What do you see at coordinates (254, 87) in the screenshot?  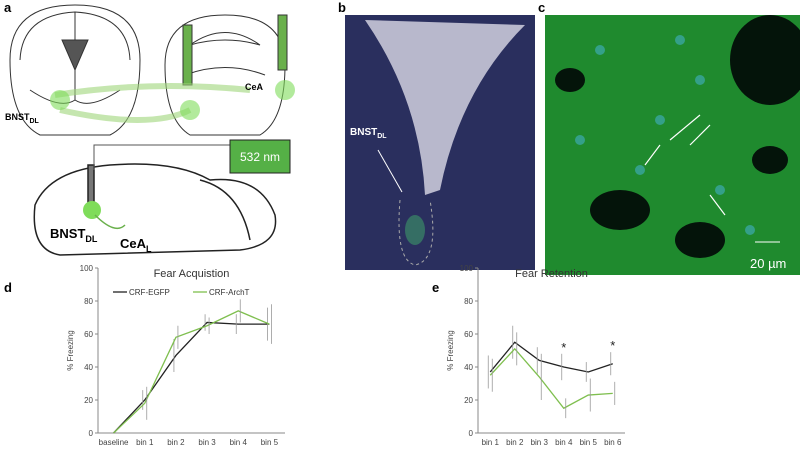 I see `region-label: CeA` at bounding box center [254, 87].